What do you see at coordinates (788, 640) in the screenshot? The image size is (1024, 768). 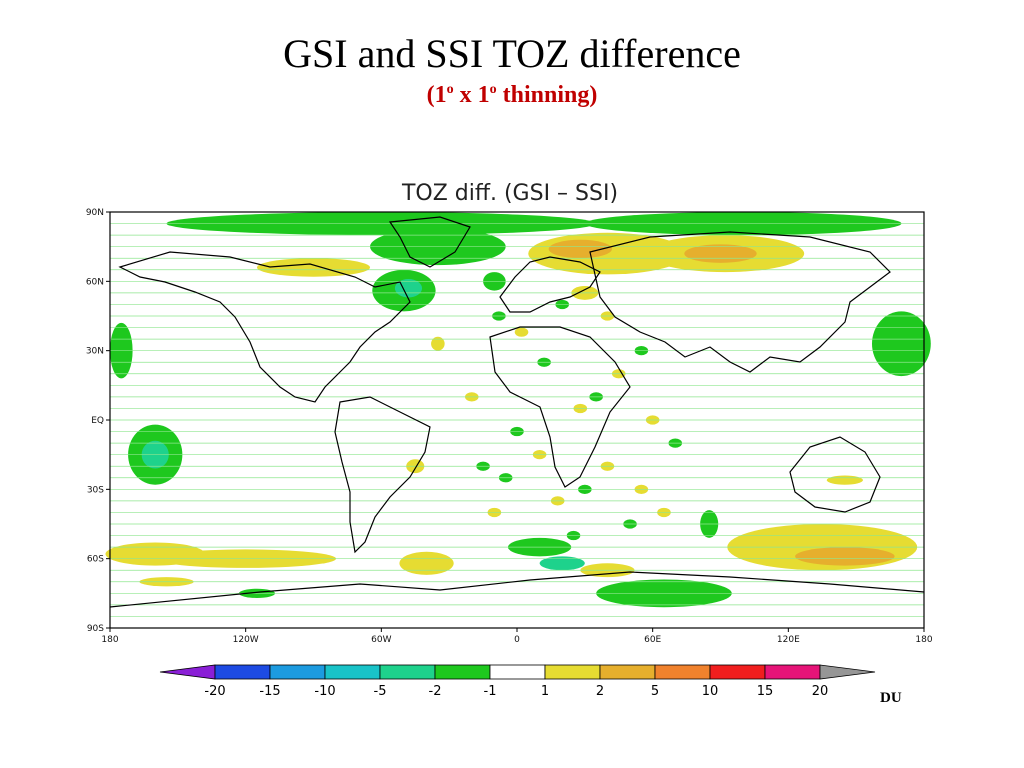 I see `x-tick-label: 120E` at bounding box center [788, 640].